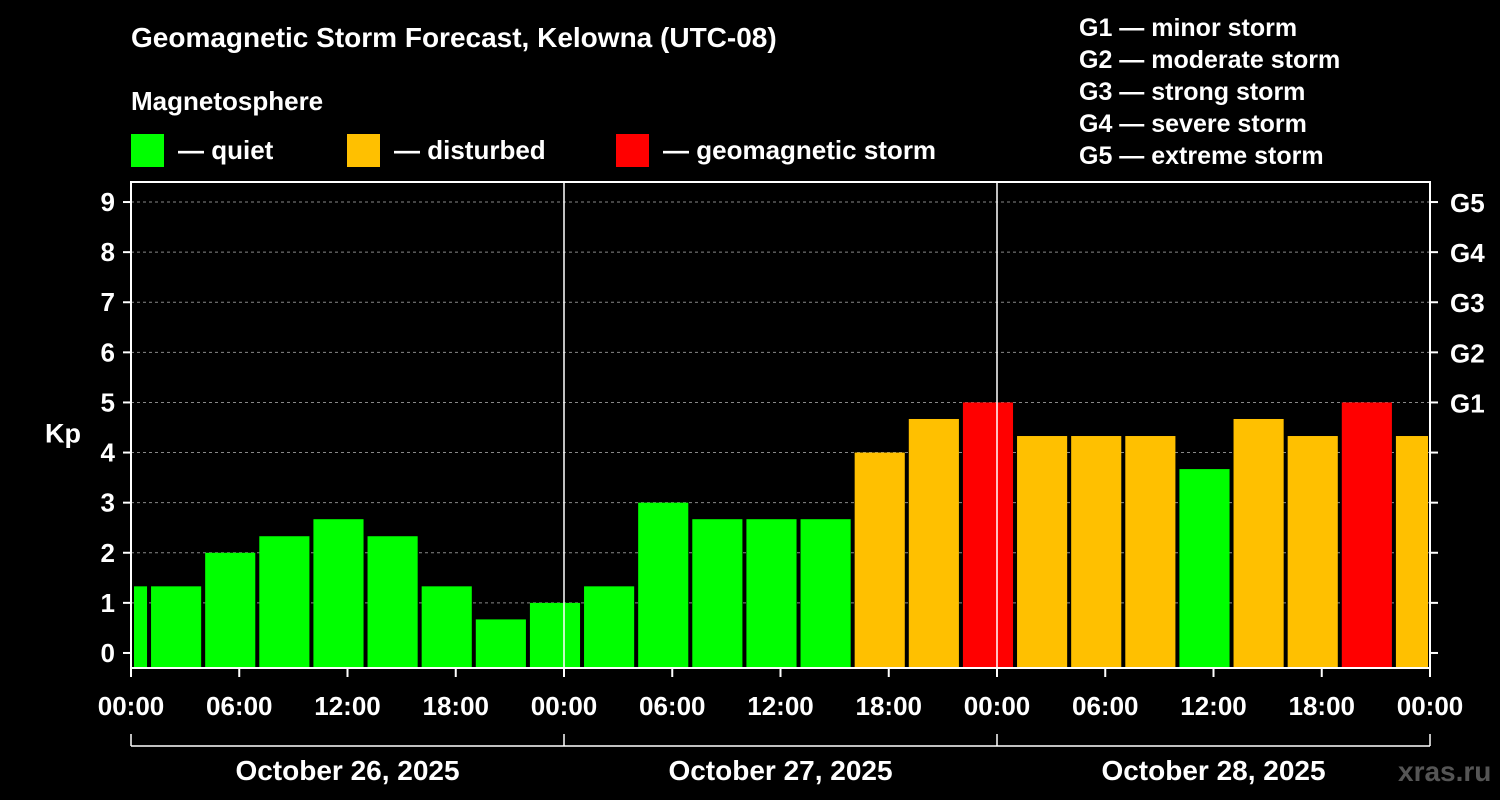 Image resolution: width=1500 pixels, height=800 pixels. What do you see at coordinates (108, 653) in the screenshot?
I see `y-tick-label: 0` at bounding box center [108, 653].